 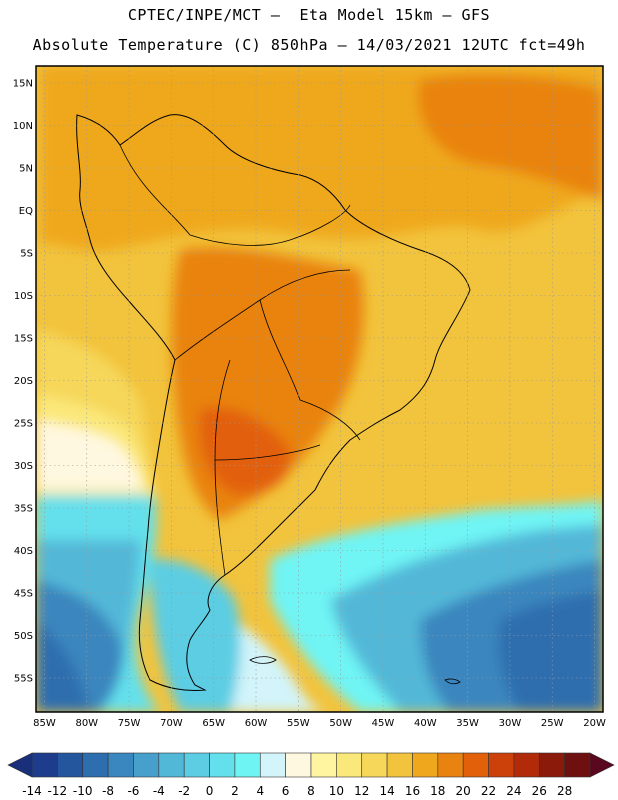 What do you see at coordinates (552, 723) in the screenshot?
I see `lon-label: 25W` at bounding box center [552, 723].